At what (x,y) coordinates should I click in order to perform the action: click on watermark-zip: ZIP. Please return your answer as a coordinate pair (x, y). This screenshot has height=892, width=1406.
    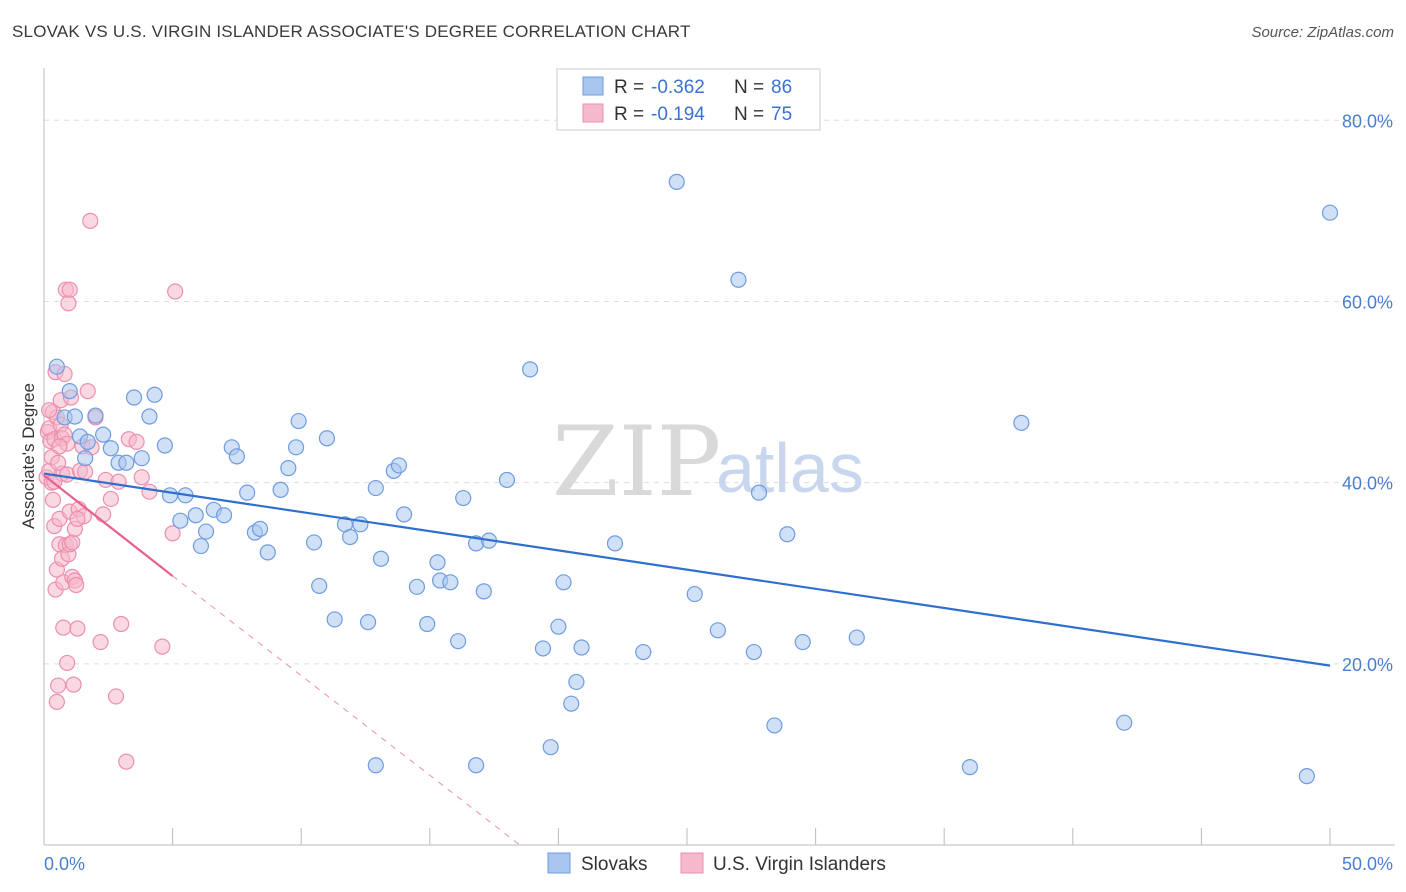
    Looking at the image, I should click on (636, 462).